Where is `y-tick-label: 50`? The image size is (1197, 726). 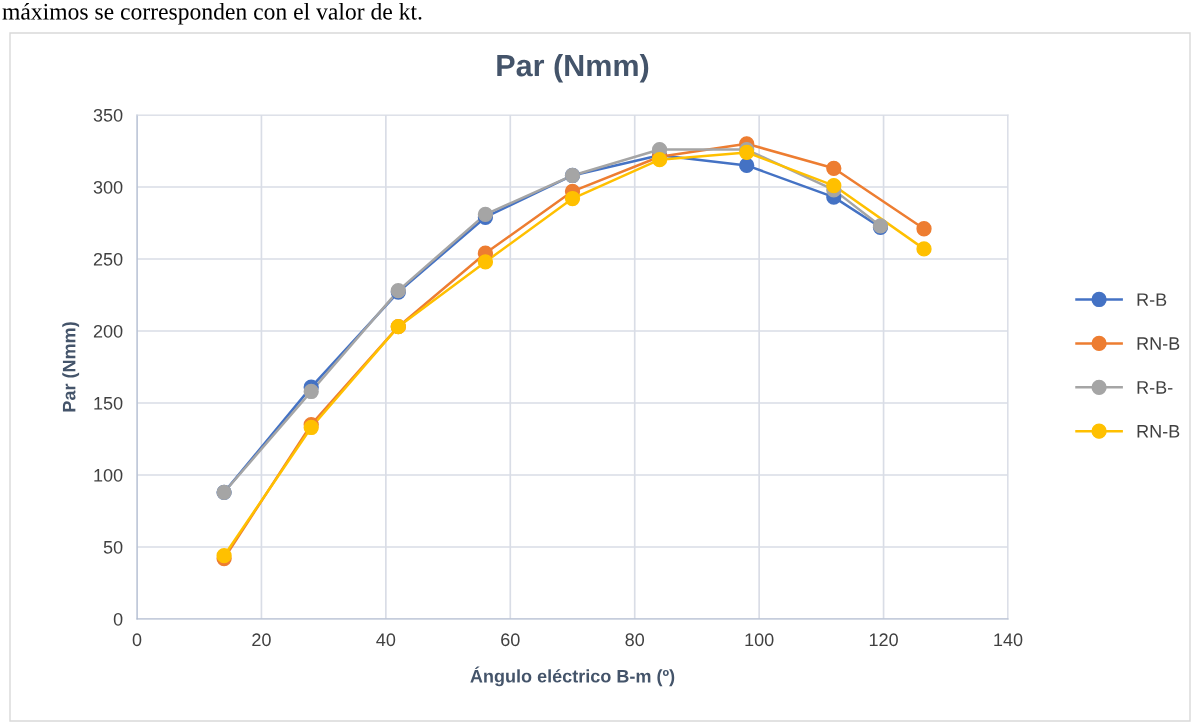
y-tick-label: 50 is located at coordinates (113, 547).